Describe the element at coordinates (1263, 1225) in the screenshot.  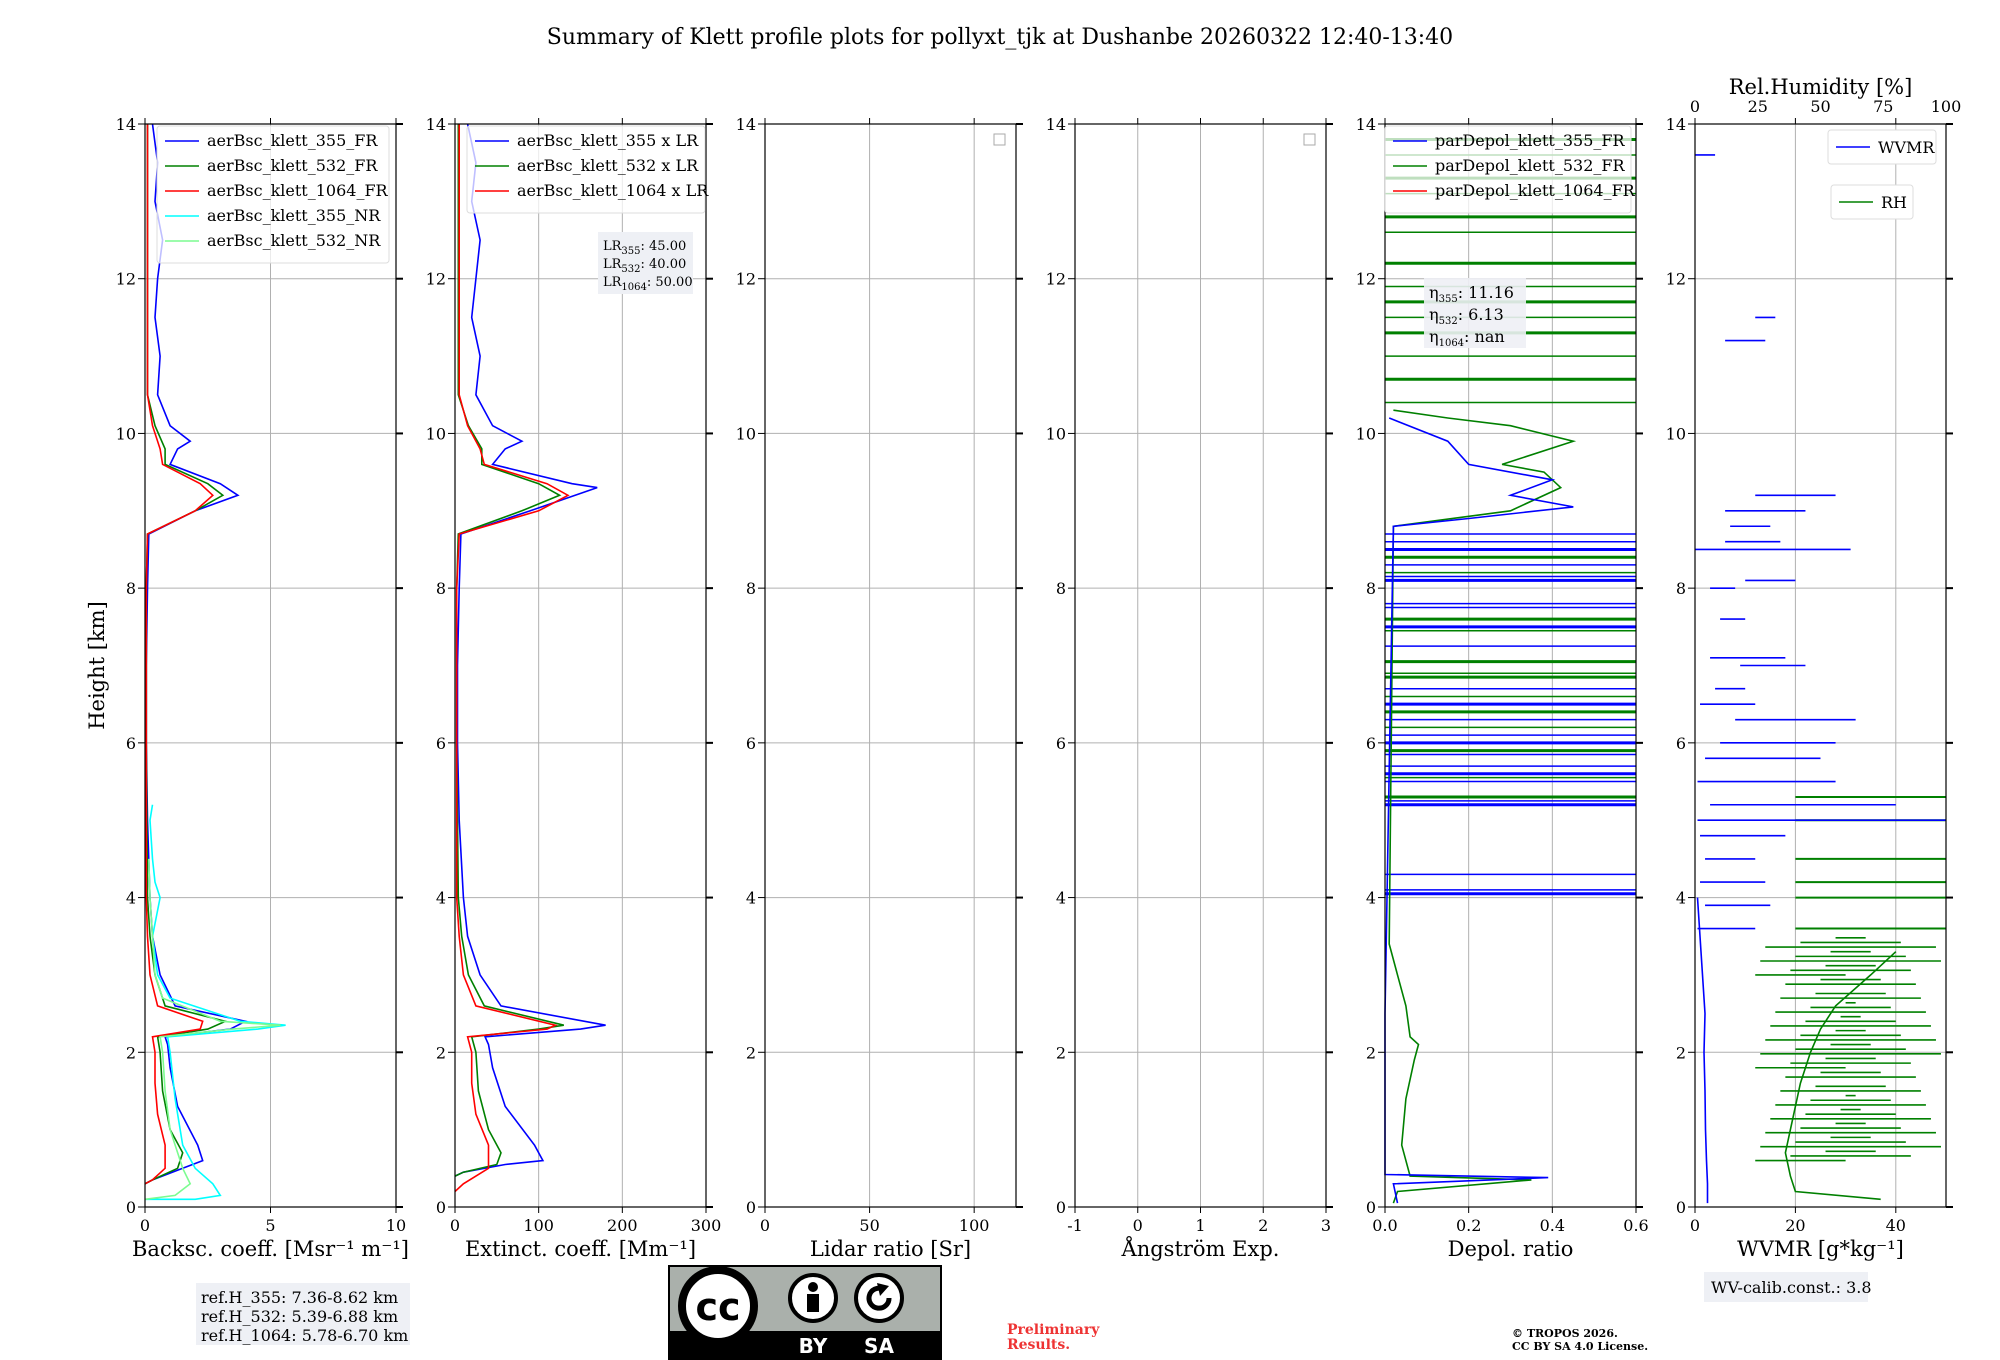
I see `xtick-label-ang: 2` at that location.